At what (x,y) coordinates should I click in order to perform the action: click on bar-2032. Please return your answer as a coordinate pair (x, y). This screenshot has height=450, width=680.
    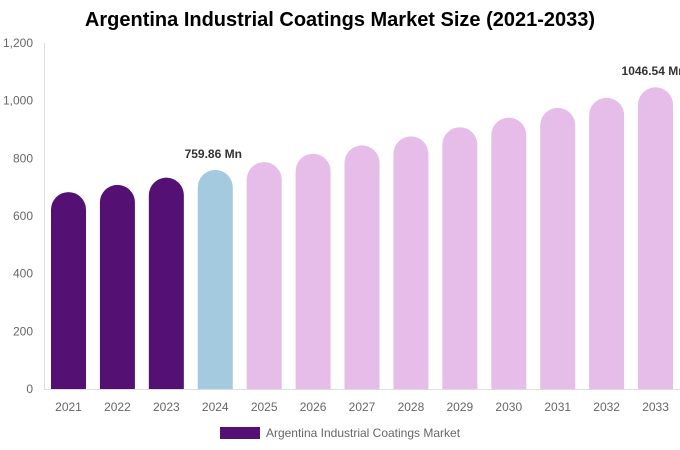
    Looking at the image, I should click on (607, 243).